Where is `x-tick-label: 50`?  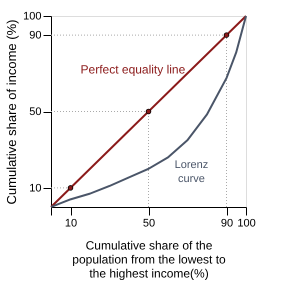
x-tick-label: 50 is located at coordinates (149, 224).